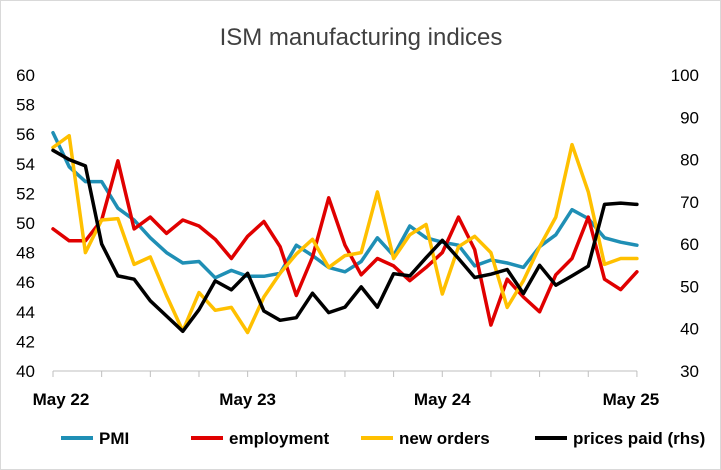  Describe the element at coordinates (685, 75) in the screenshot. I see `y-right-tick-label: 100` at that location.